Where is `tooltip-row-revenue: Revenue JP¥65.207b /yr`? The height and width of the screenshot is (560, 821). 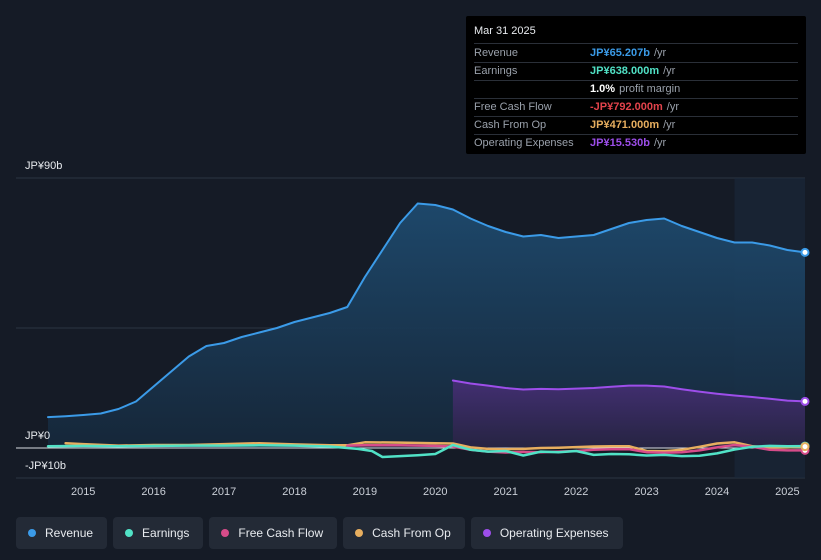 tooltip-row-revenue: Revenue JP¥65.207b /yr is located at coordinates (636, 54).